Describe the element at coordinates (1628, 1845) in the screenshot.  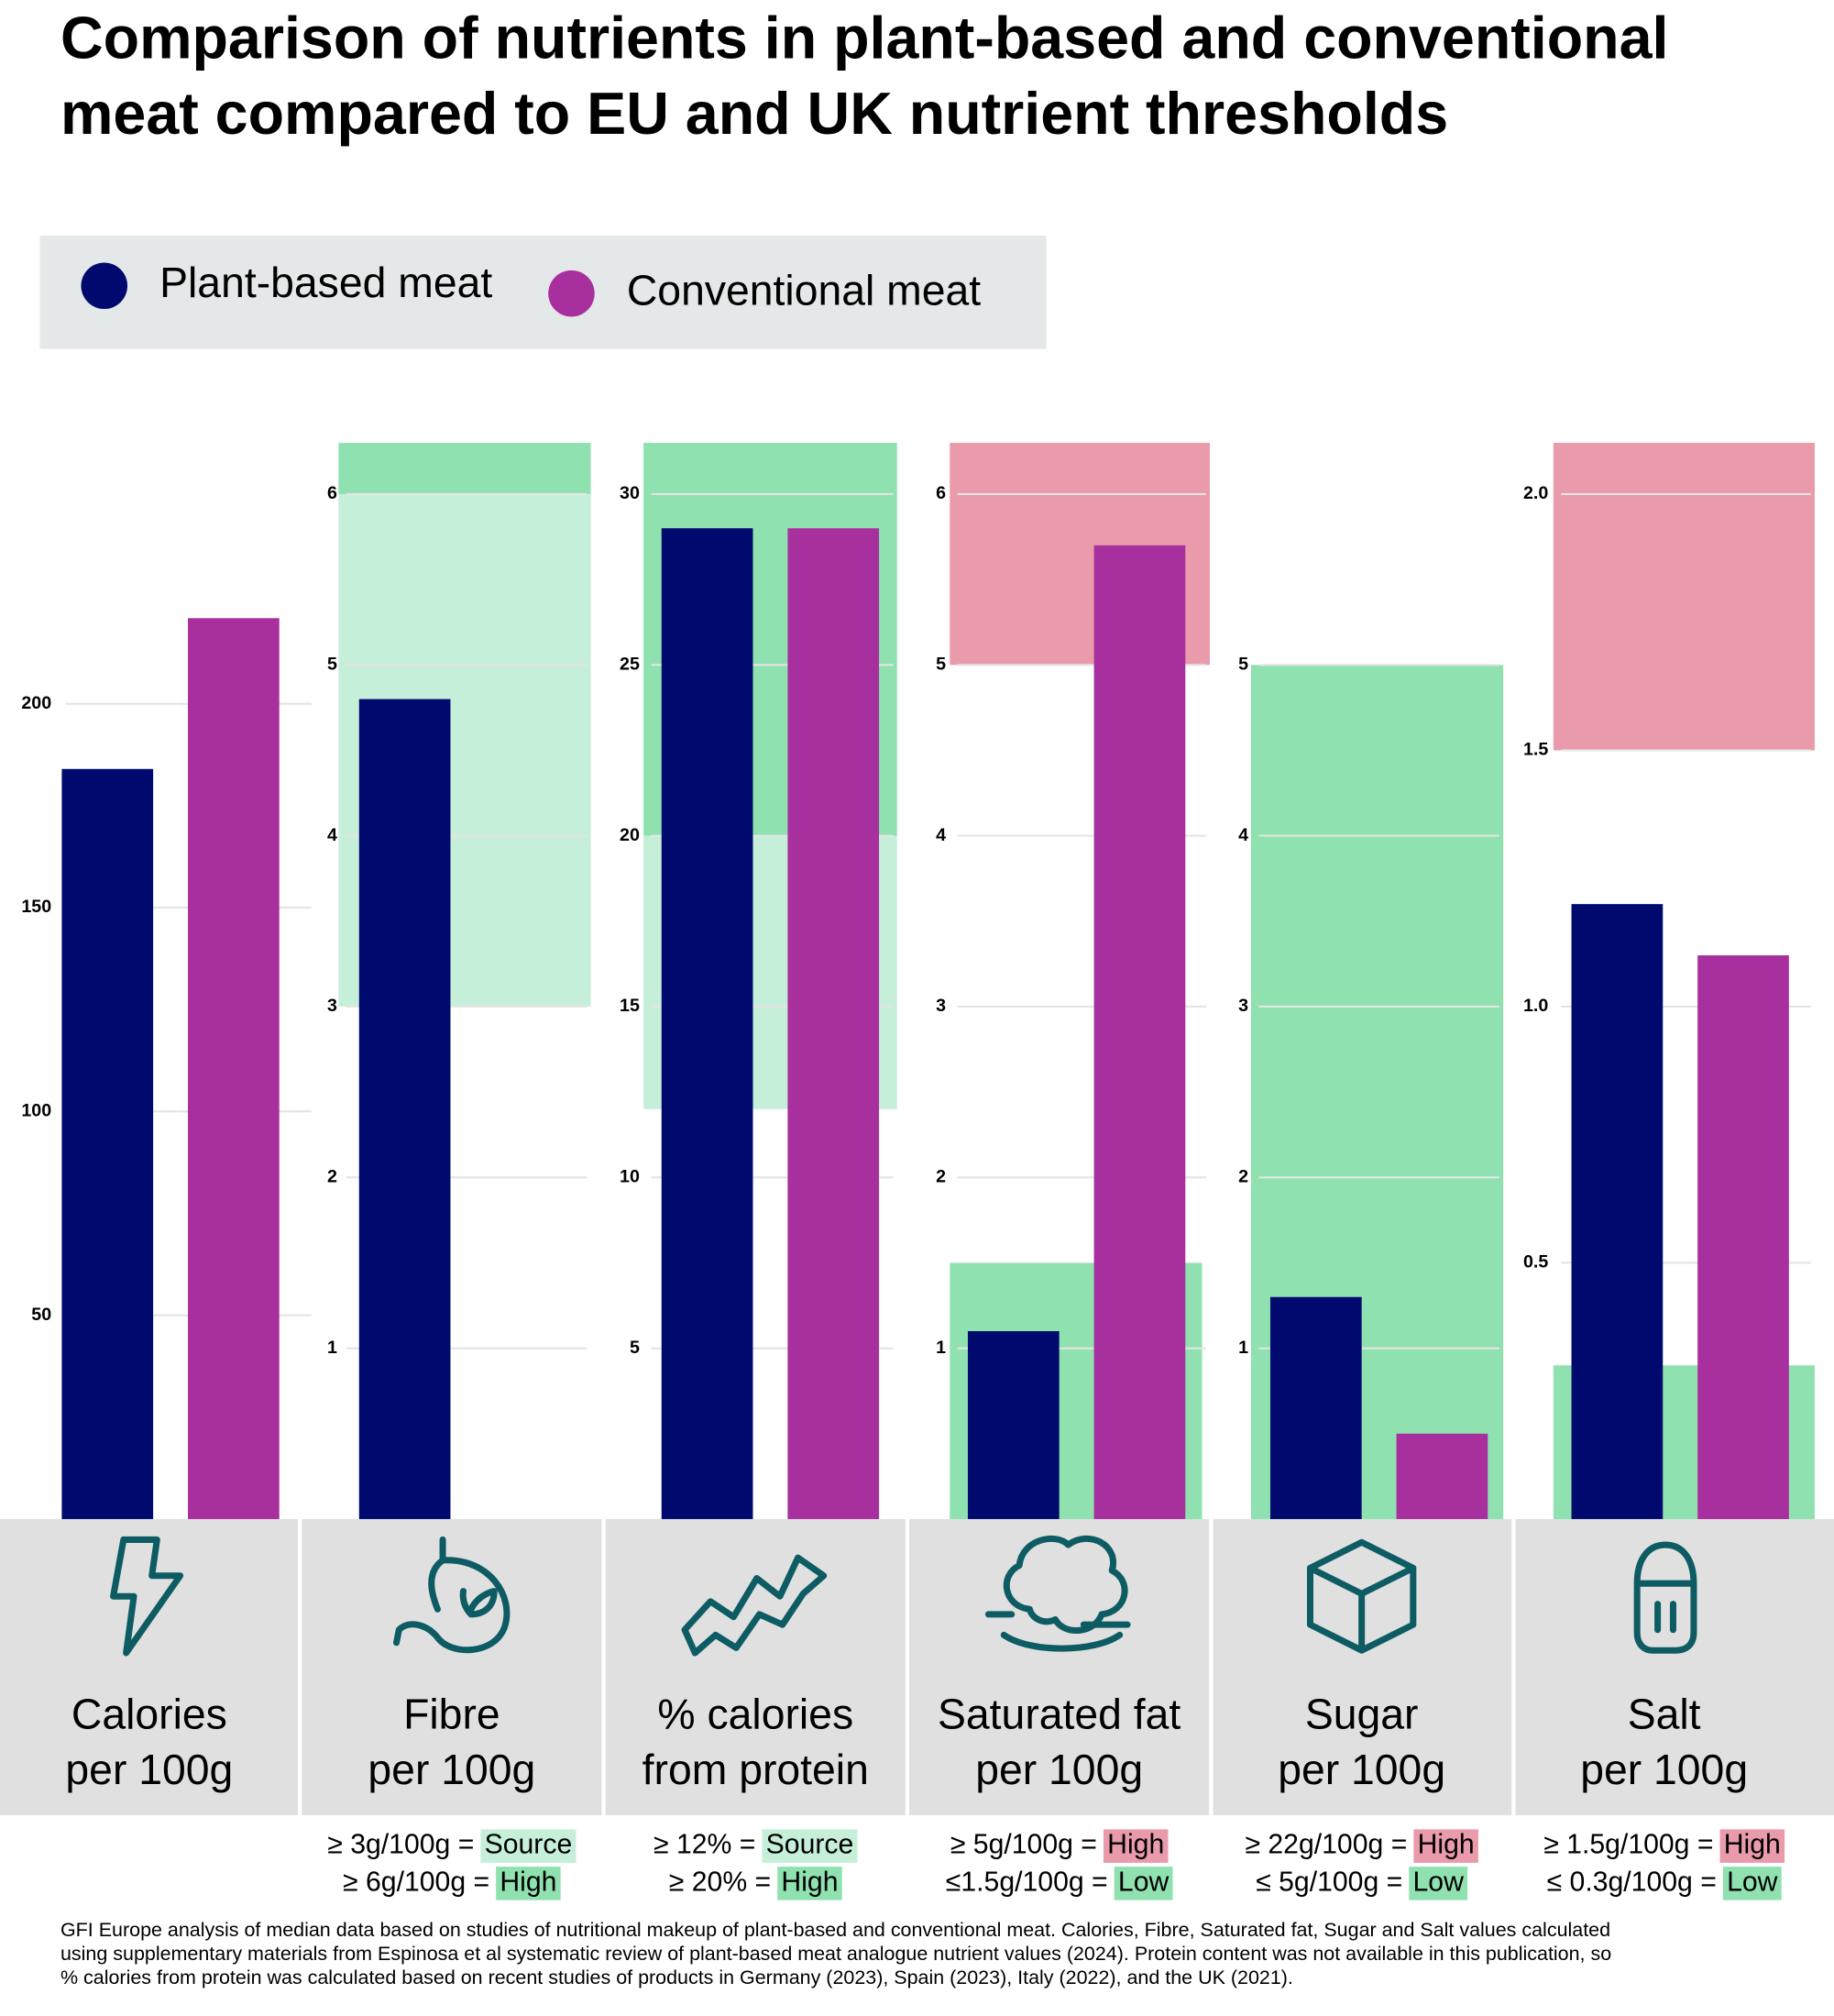
I see `criterion-text: ≥ 1.5g/100g =` at that location.